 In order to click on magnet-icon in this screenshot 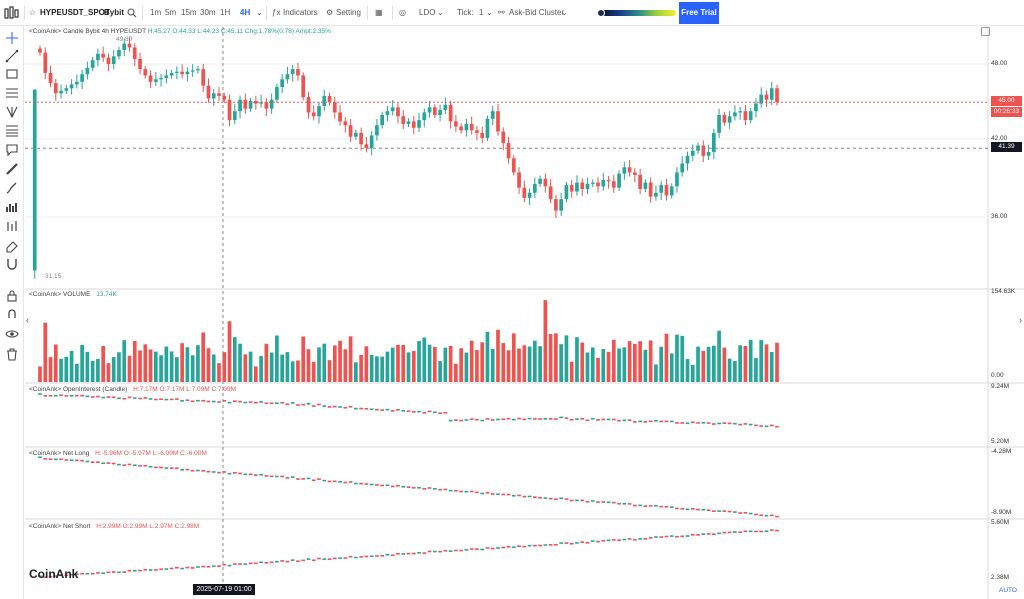, I will do `click(12, 264)`.